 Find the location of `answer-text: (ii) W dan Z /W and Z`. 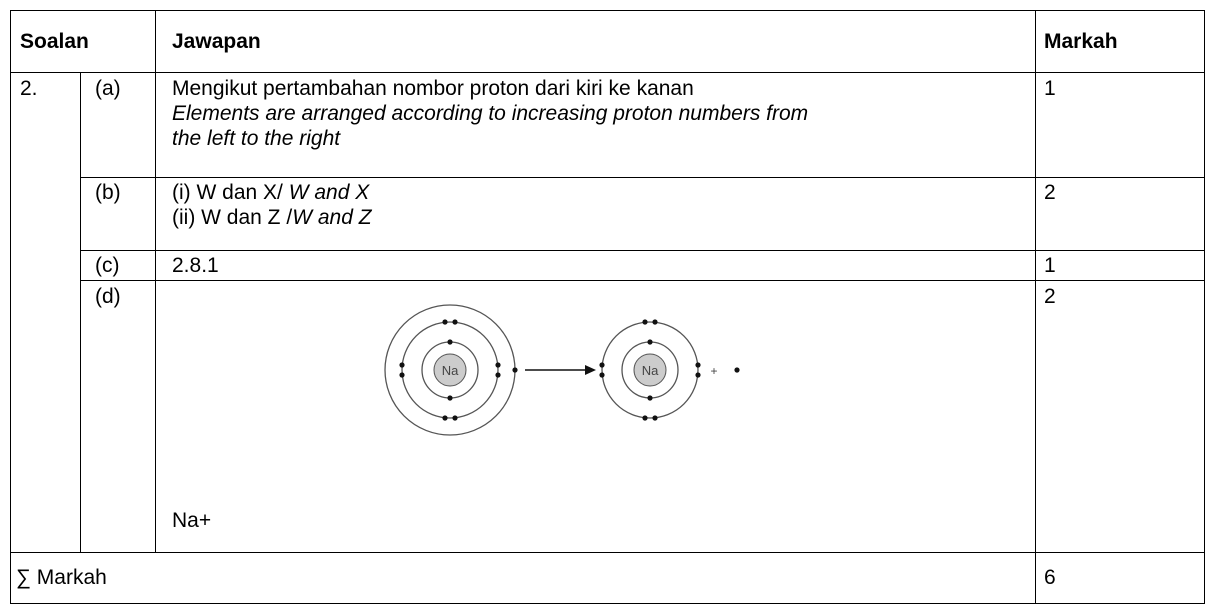

answer-text: (ii) W dan Z /W and Z is located at coordinates (272, 217).